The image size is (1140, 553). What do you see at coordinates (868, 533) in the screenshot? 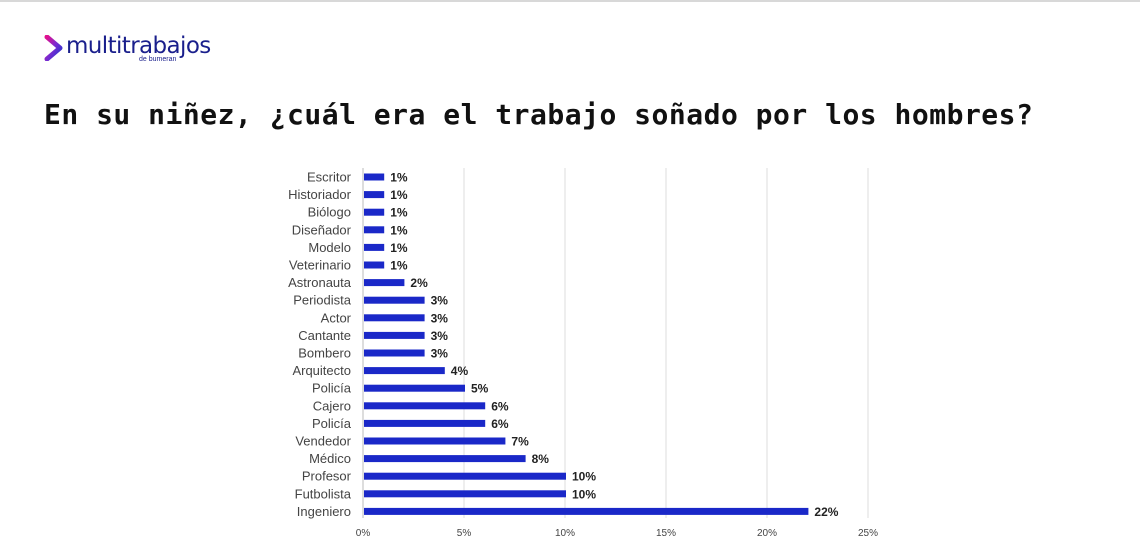
I see `x-tick-label: 25%` at bounding box center [868, 533].